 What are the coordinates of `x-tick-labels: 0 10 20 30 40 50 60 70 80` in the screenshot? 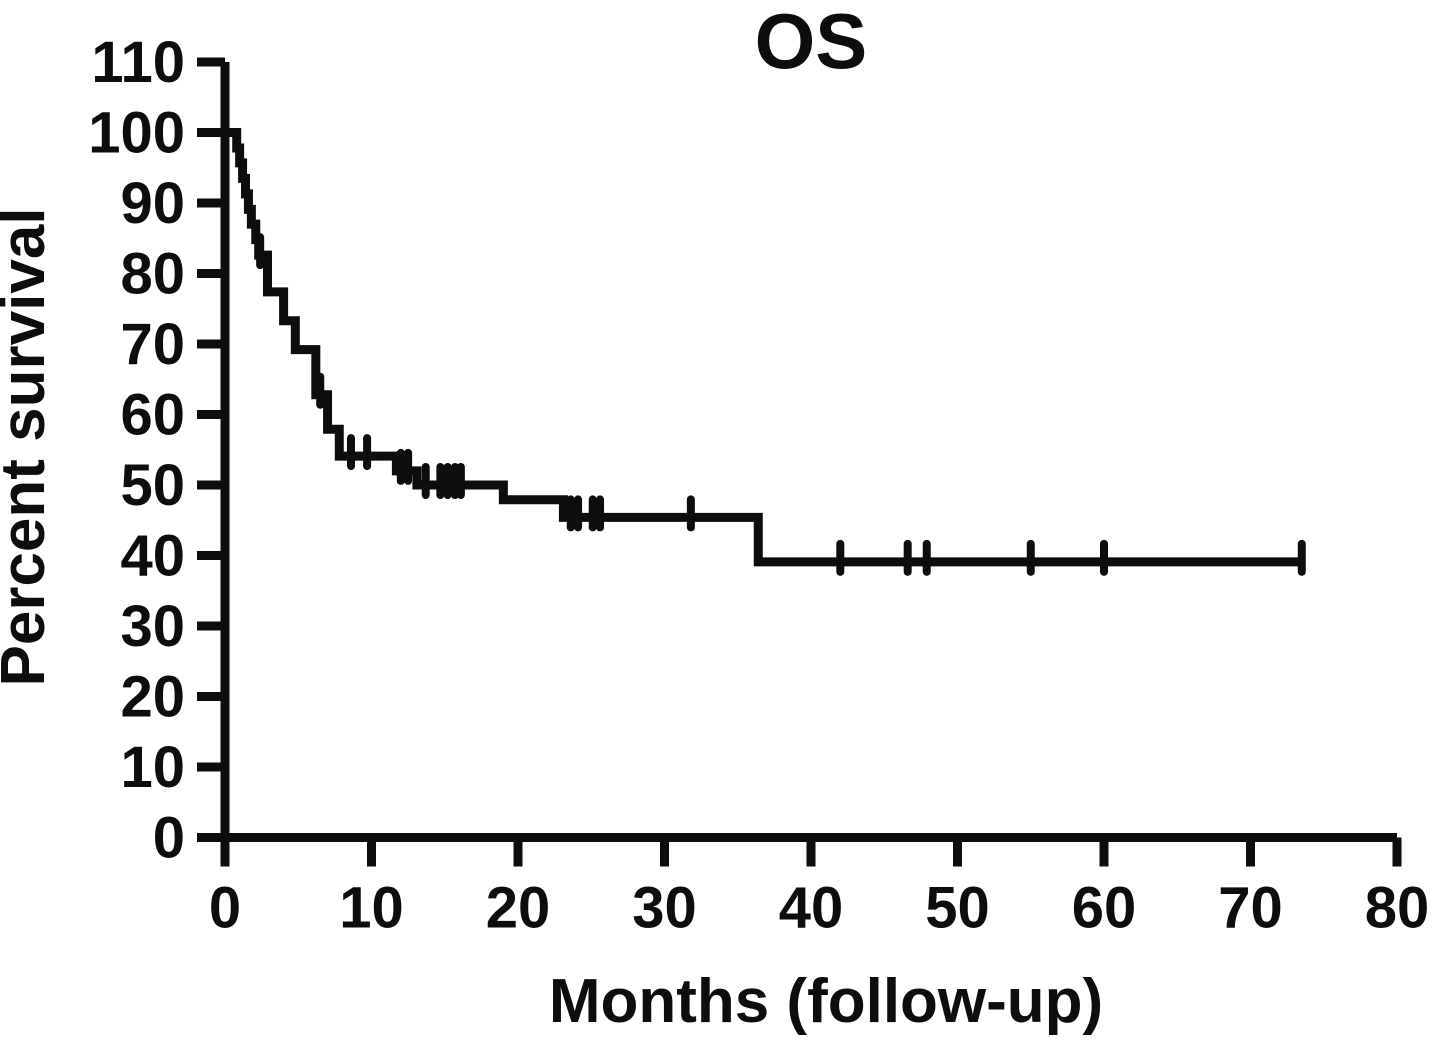 It's located at (819, 908).